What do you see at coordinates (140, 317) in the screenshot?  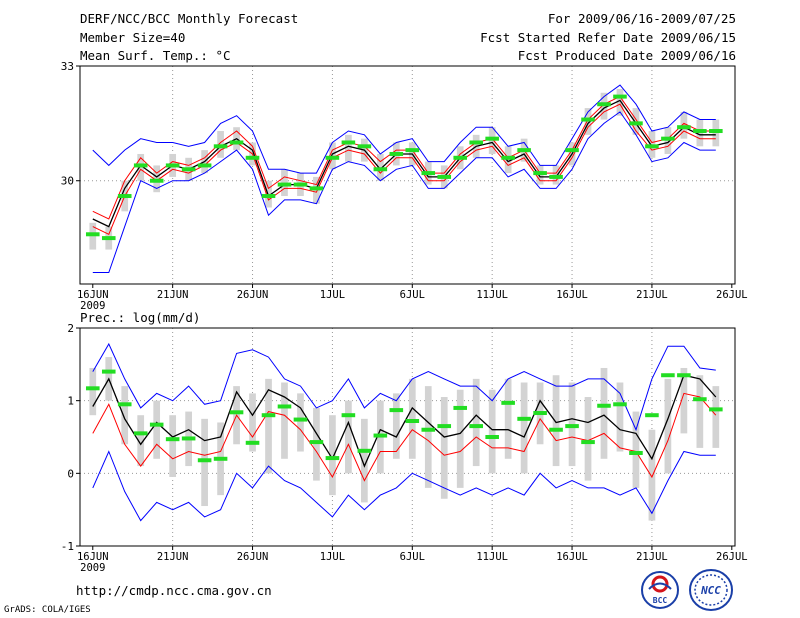 I see `precip-title: Prec.: log(mm/d)` at bounding box center [140, 317].